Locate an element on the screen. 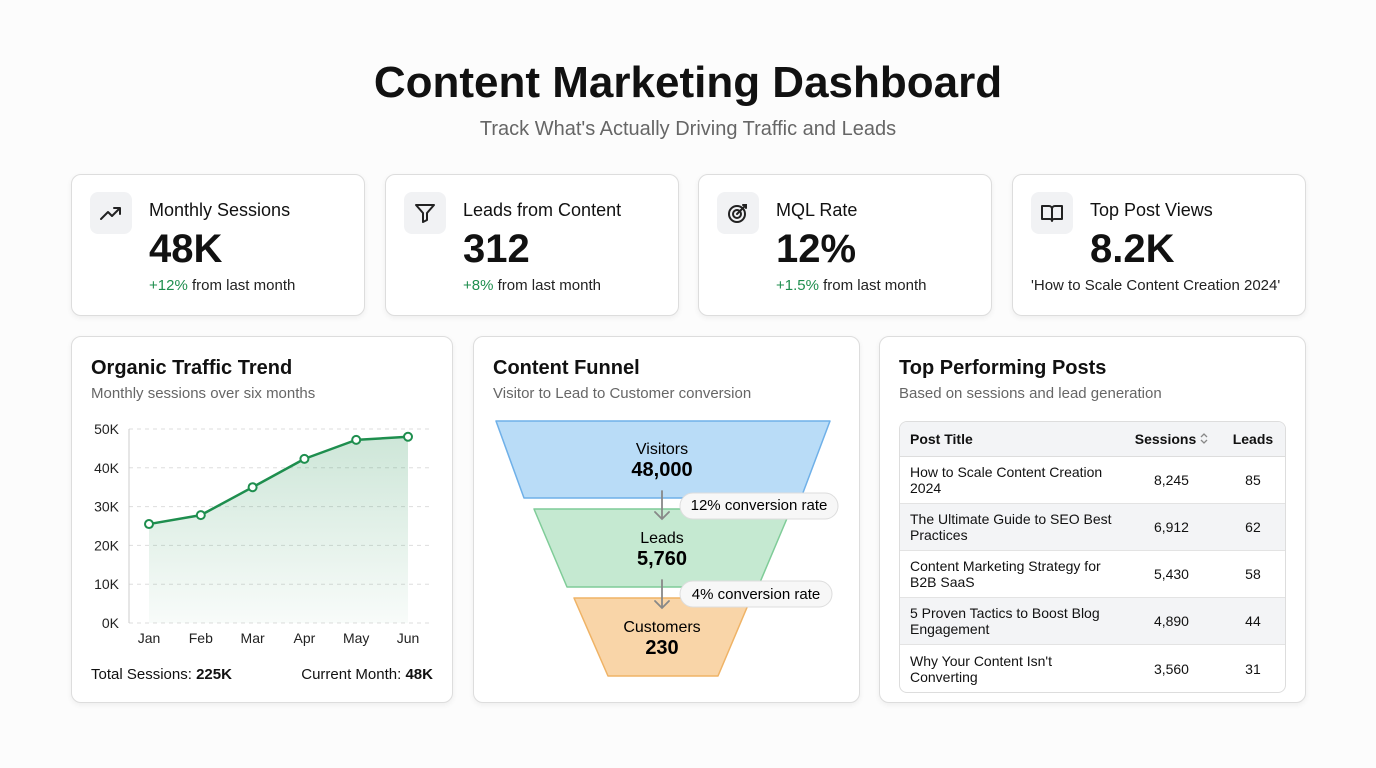 This screenshot has height=768, width=1376. panel-title: Organic Traffic Trend is located at coordinates (192, 368).